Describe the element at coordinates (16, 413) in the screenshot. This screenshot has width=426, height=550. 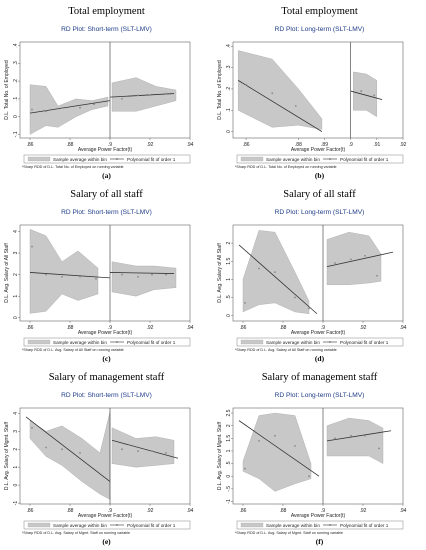
I see `y-tick-label: 4` at that location.